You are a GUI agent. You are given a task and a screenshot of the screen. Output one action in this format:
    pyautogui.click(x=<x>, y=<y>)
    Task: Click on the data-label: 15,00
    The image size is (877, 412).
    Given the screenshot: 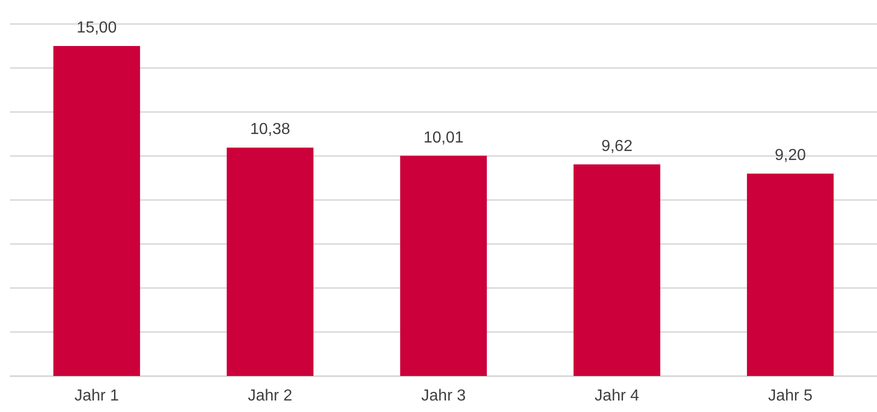 What is the action you would take?
    pyautogui.click(x=96, y=28)
    